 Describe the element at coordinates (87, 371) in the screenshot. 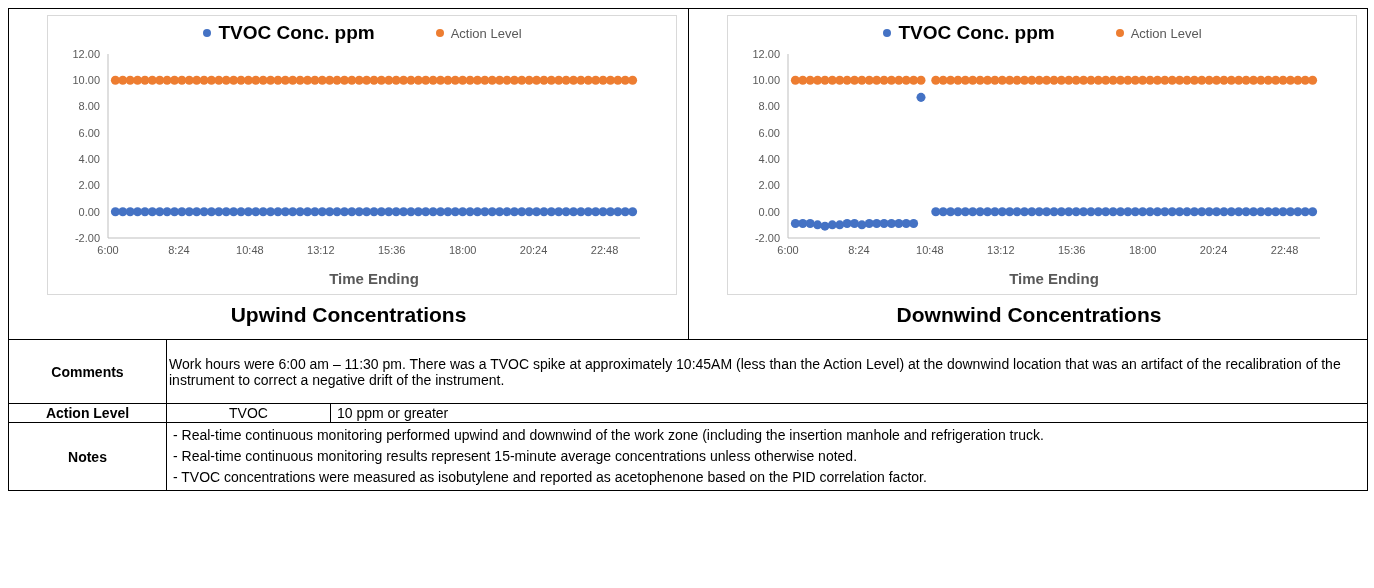

I see `text: Comments` at that location.